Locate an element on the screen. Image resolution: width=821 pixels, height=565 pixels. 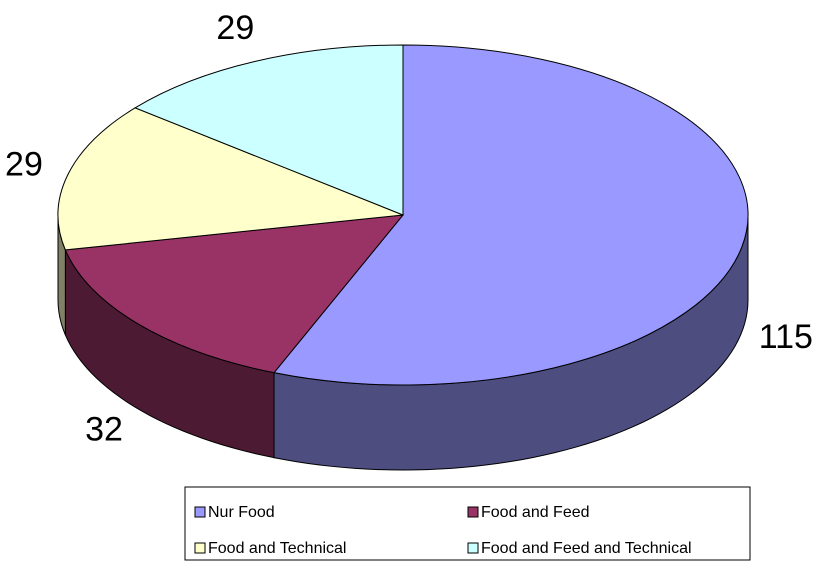
legend-label: Food and Feed and Technical is located at coordinates (586, 548).